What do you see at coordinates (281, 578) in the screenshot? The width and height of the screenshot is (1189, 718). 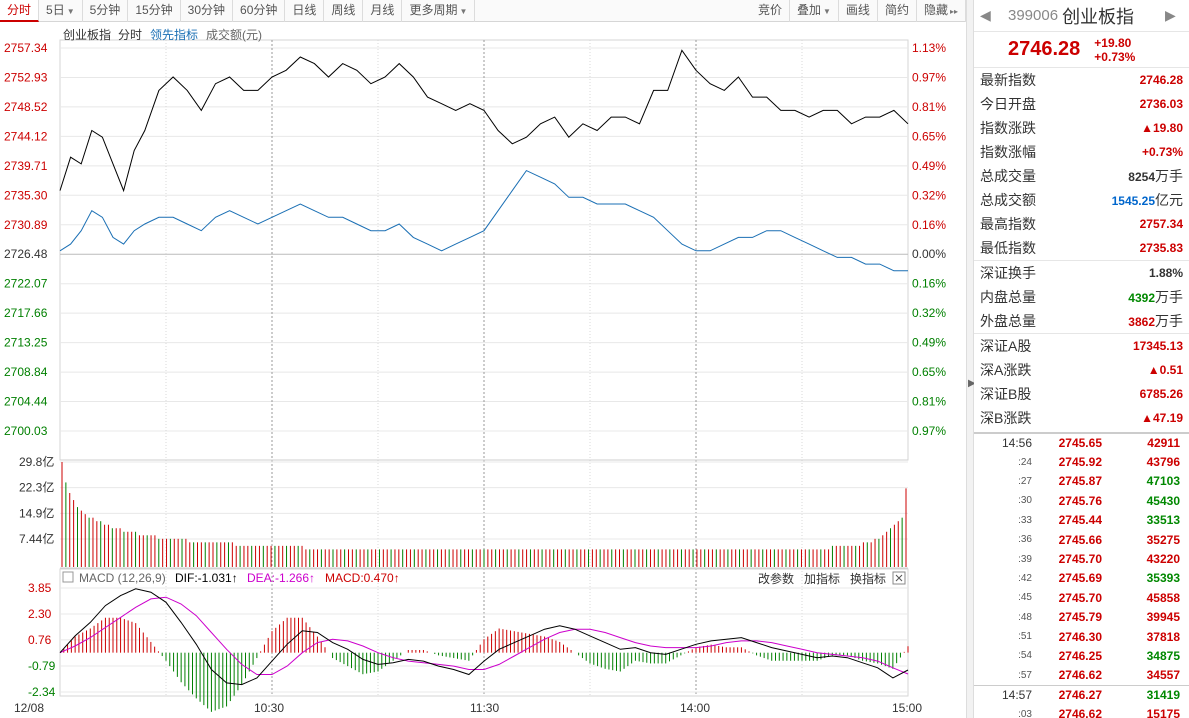 I see `macd-legend-dea: DEA:-1.266↑` at bounding box center [281, 578].